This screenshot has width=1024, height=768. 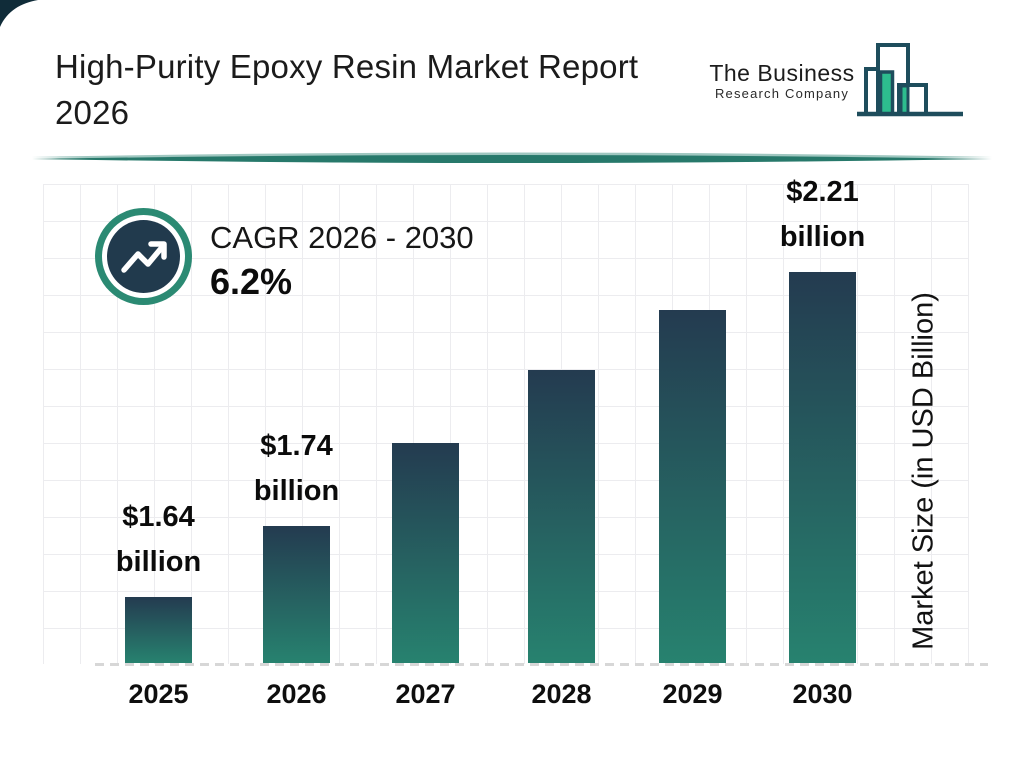 I want to click on title-line-2: 2026, so click(x=92, y=112).